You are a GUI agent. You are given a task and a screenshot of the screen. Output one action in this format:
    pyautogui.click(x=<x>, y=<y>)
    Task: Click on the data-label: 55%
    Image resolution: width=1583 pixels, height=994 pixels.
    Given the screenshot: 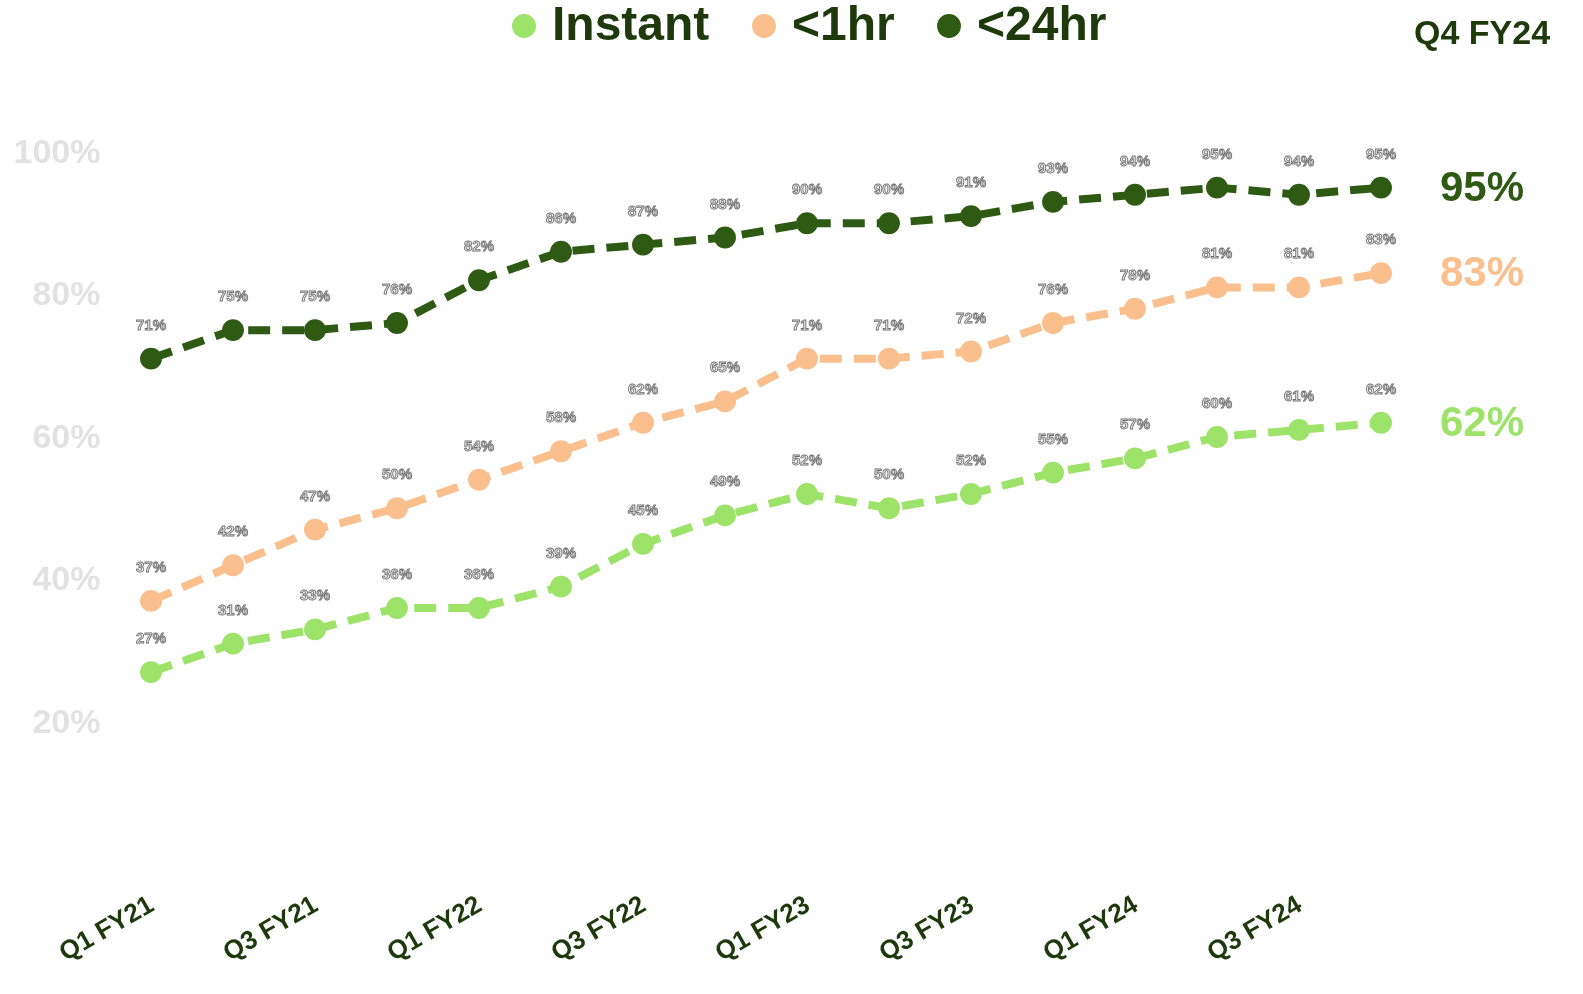 What is the action you would take?
    pyautogui.click(x=1053, y=438)
    